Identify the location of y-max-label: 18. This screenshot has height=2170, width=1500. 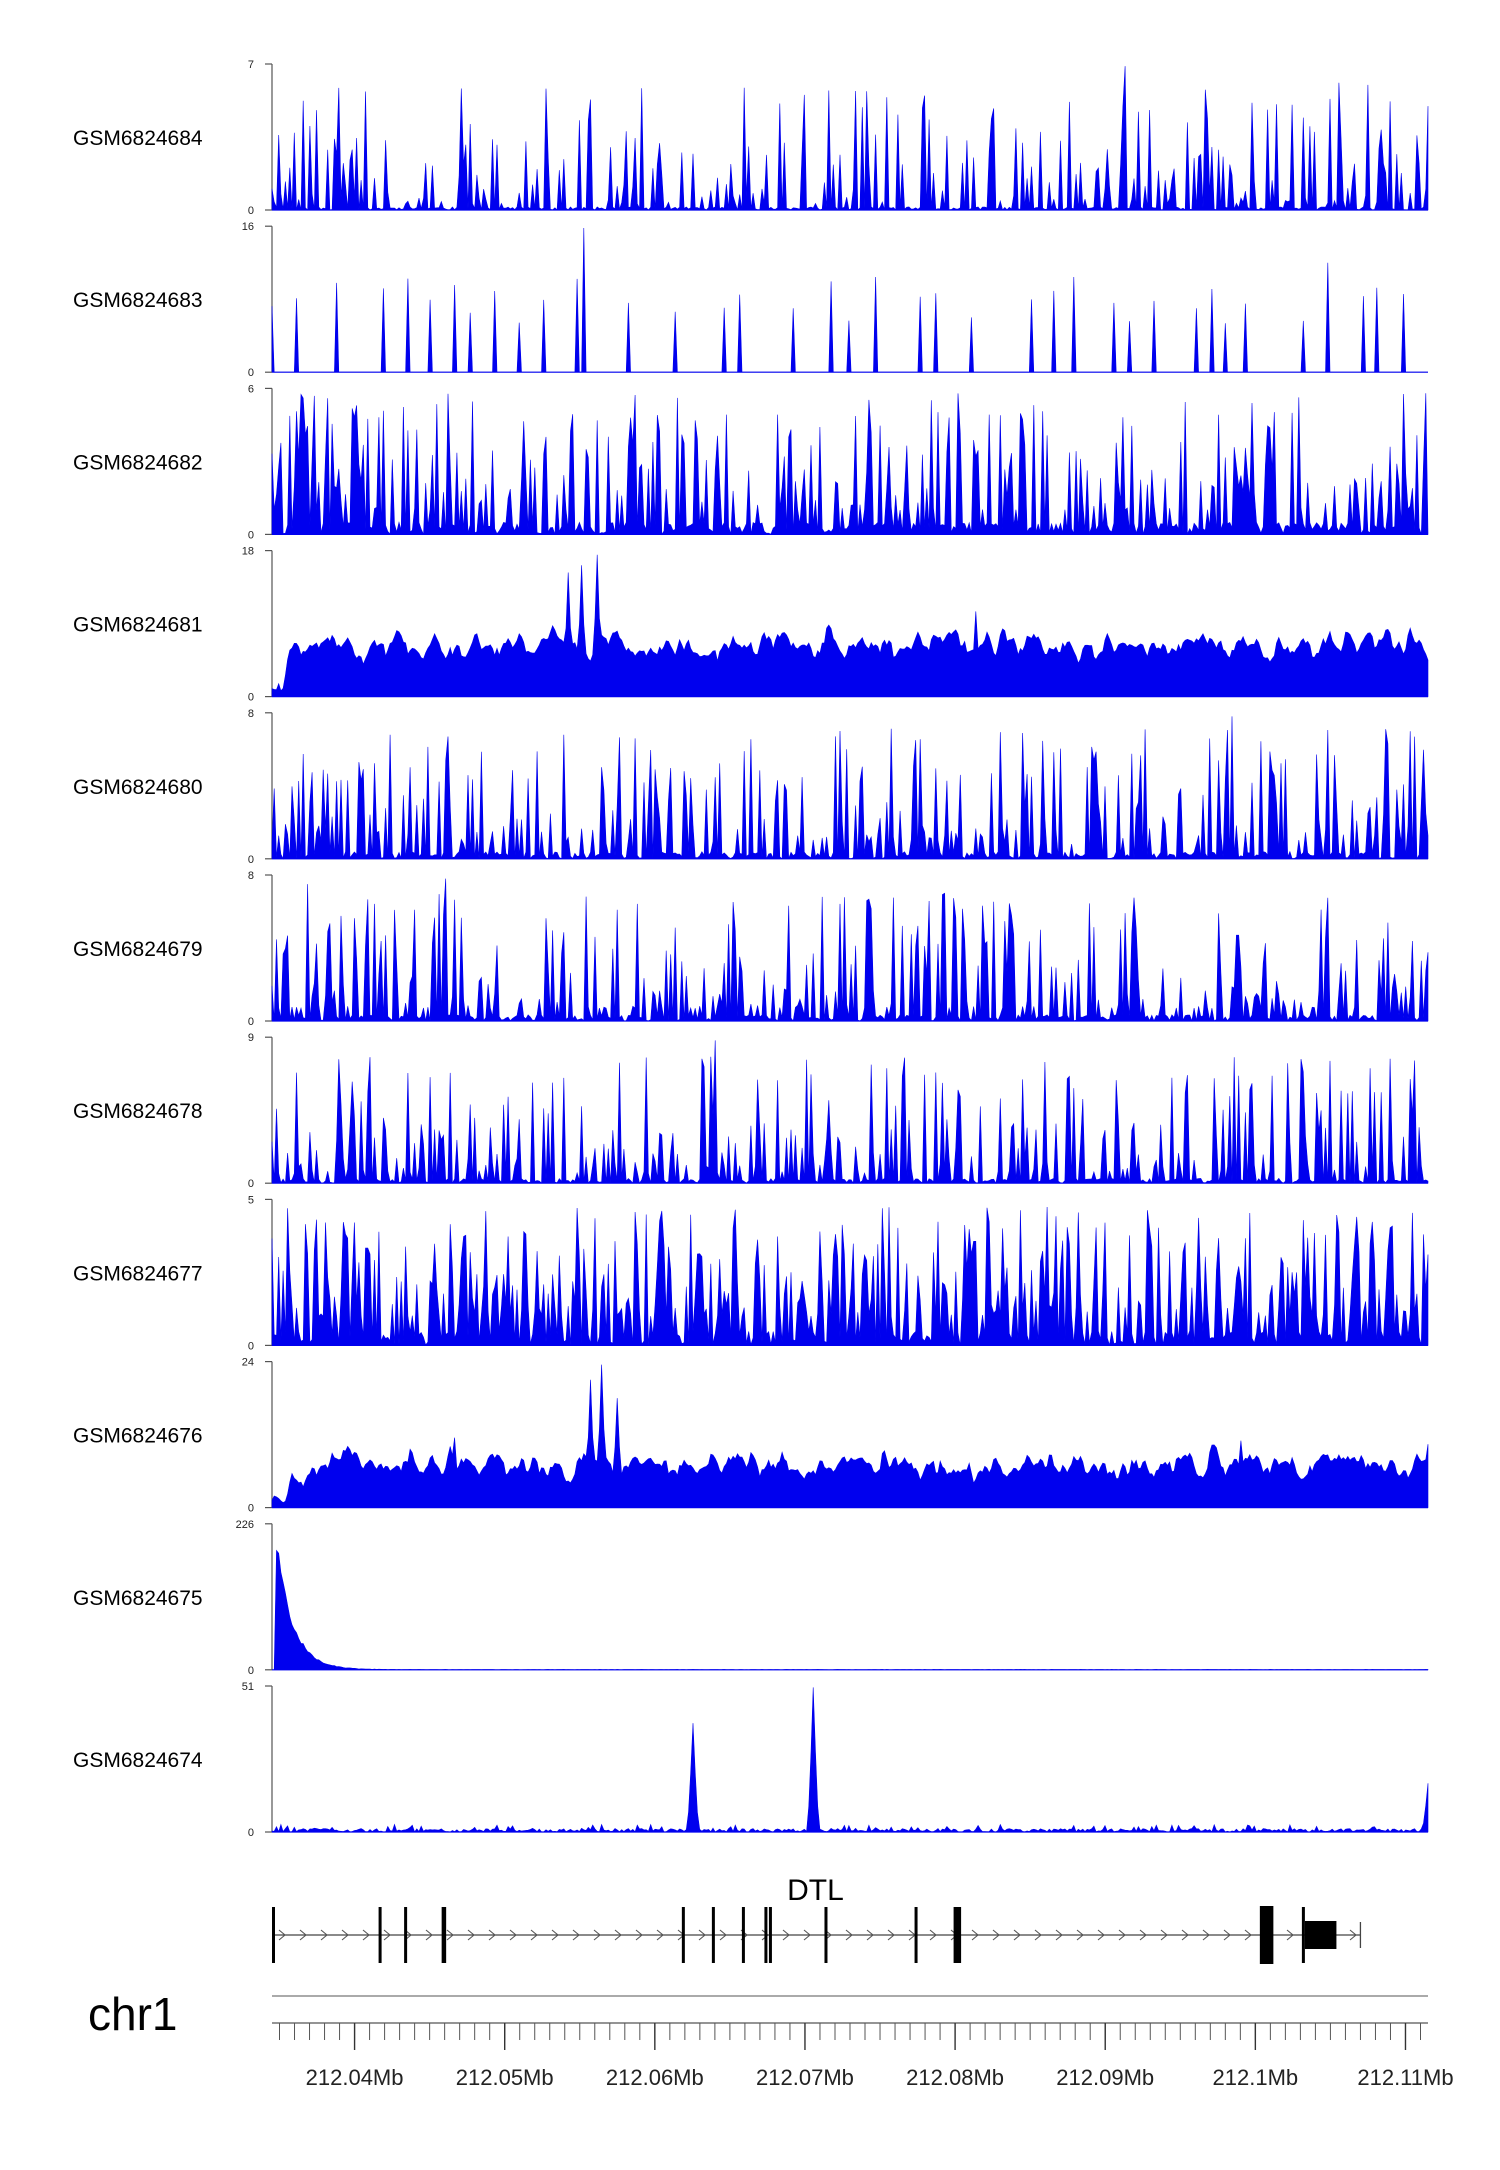
(248, 552).